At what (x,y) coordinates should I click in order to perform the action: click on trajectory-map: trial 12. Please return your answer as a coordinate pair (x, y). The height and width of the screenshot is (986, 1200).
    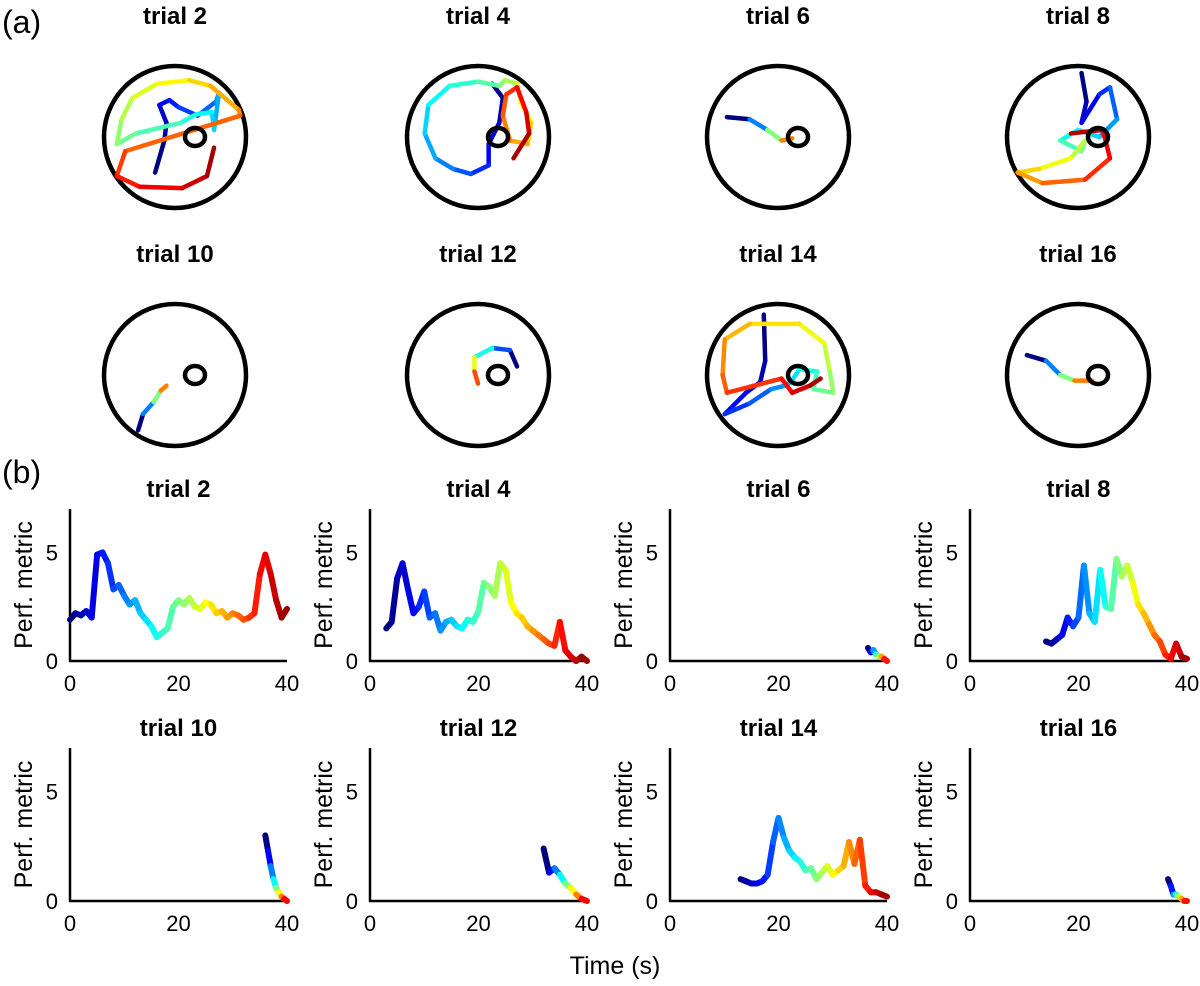
    Looking at the image, I should click on (478, 345).